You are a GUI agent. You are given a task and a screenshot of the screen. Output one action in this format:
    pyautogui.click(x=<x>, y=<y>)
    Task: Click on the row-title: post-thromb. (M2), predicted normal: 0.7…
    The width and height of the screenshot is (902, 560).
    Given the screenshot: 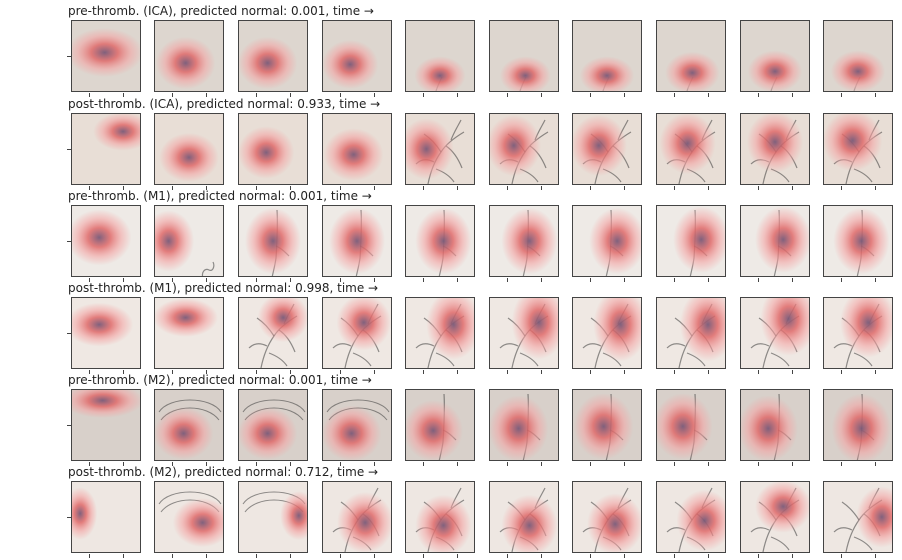 What is the action you would take?
    pyautogui.click(x=223, y=472)
    